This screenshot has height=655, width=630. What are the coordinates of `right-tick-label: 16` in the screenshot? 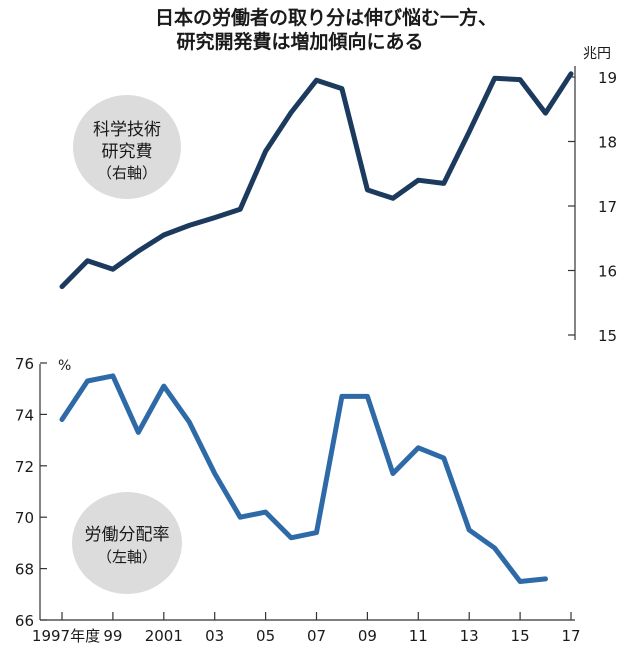 It's located at (607, 272).